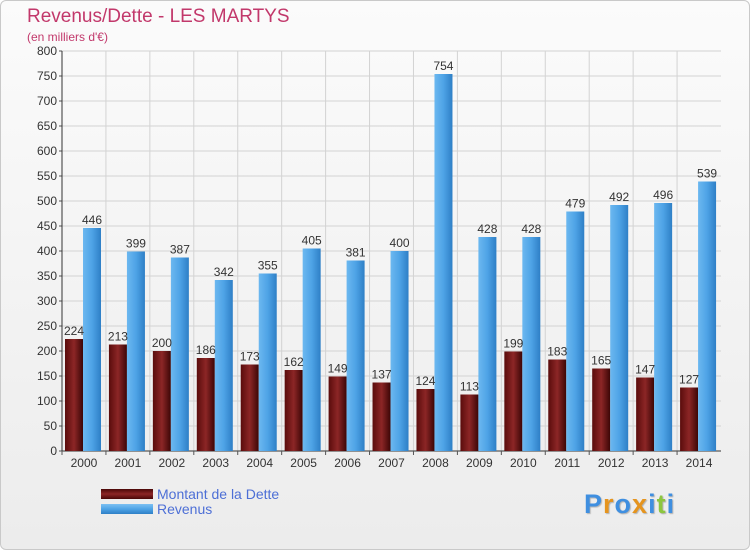 The image size is (750, 550). I want to click on data-label-debt: 224, so click(74, 331).